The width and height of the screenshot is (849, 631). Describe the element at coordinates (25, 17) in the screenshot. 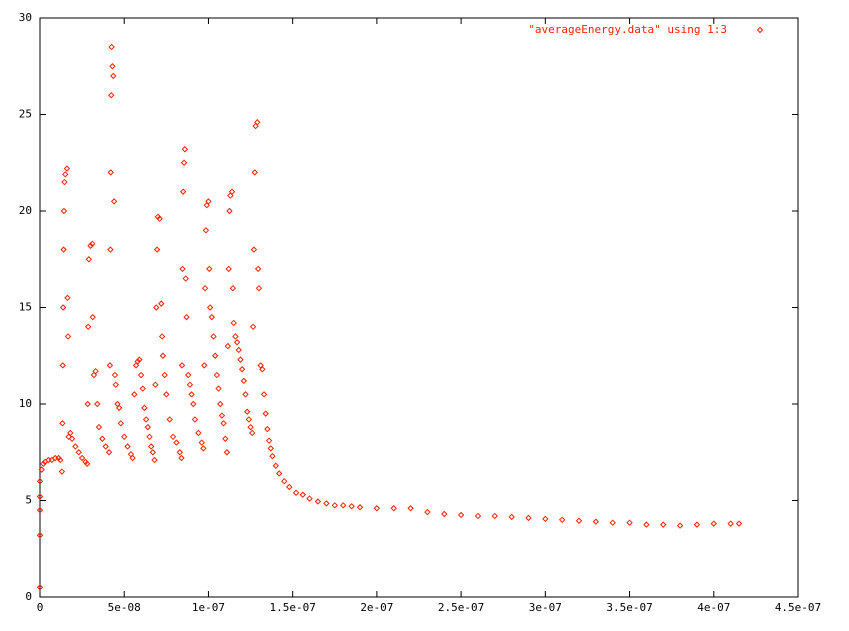

I see `y-tick-label: 30` at that location.